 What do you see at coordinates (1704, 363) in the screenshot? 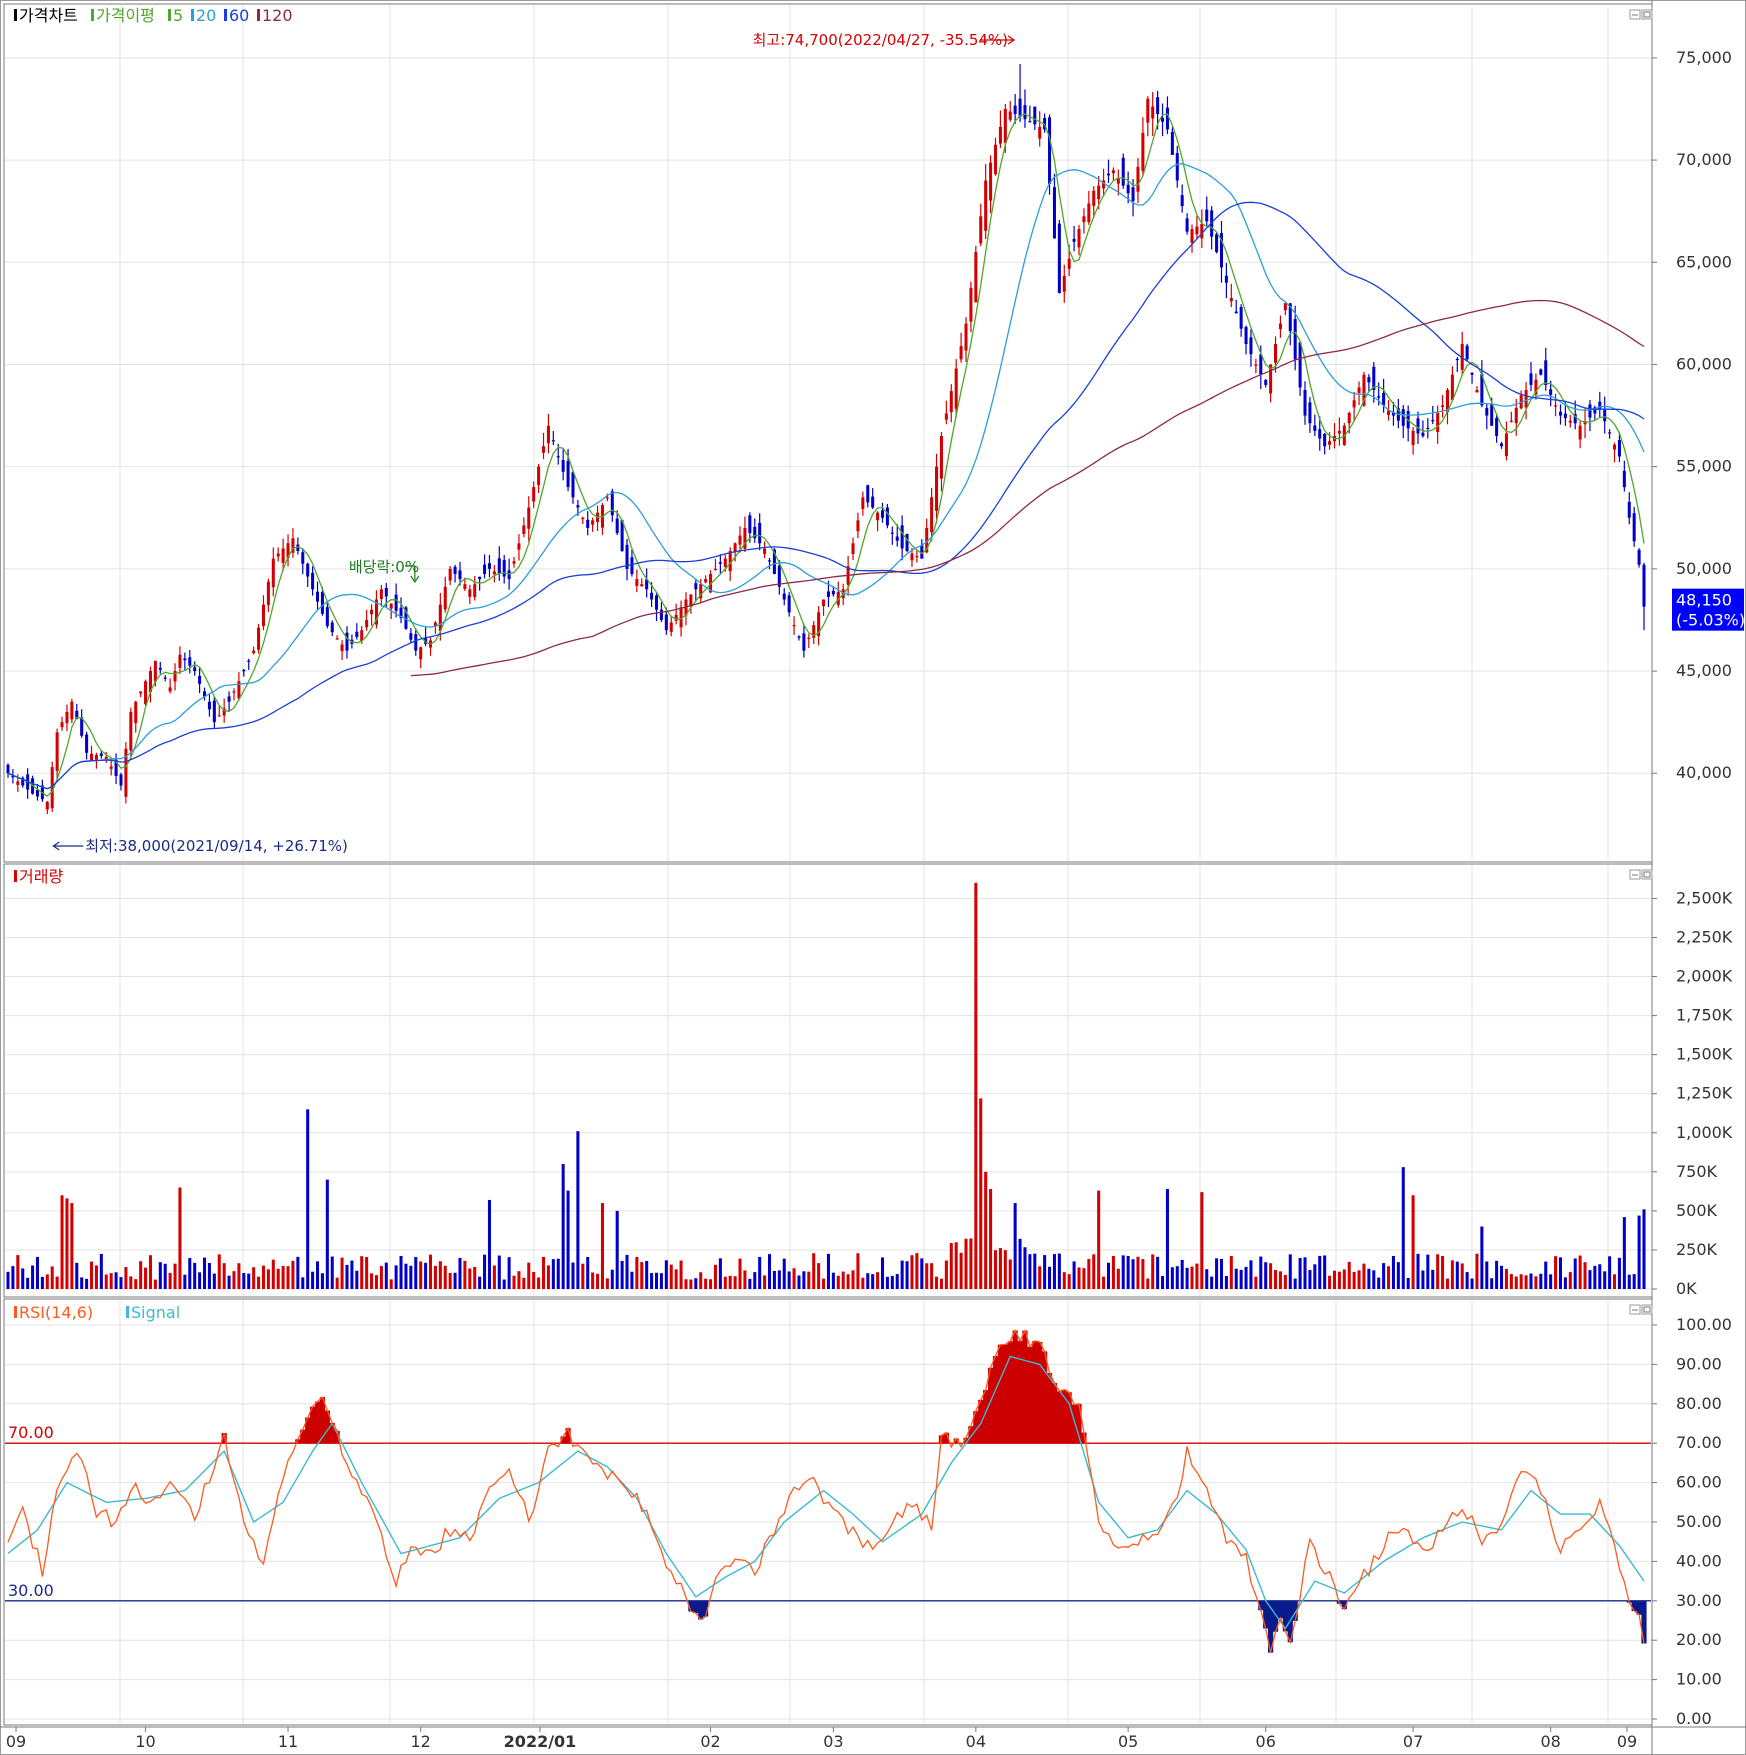
I see `price-tick-label: 60,000` at bounding box center [1704, 363].